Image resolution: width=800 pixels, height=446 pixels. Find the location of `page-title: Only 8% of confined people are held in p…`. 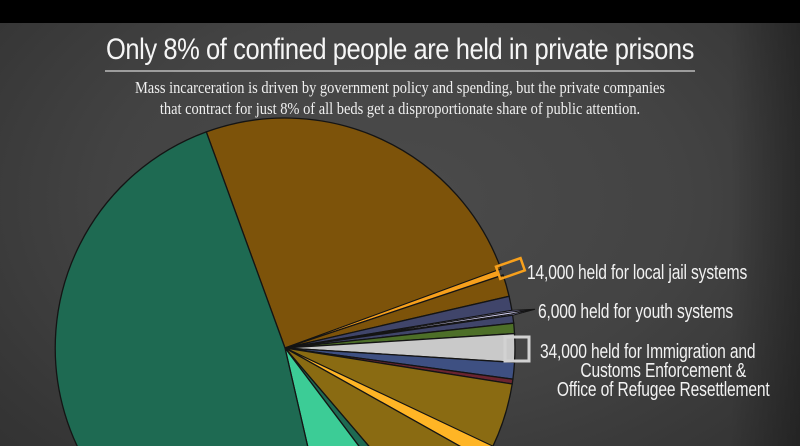

page-title: Only 8% of confined people are held in p… is located at coordinates (400, 49).